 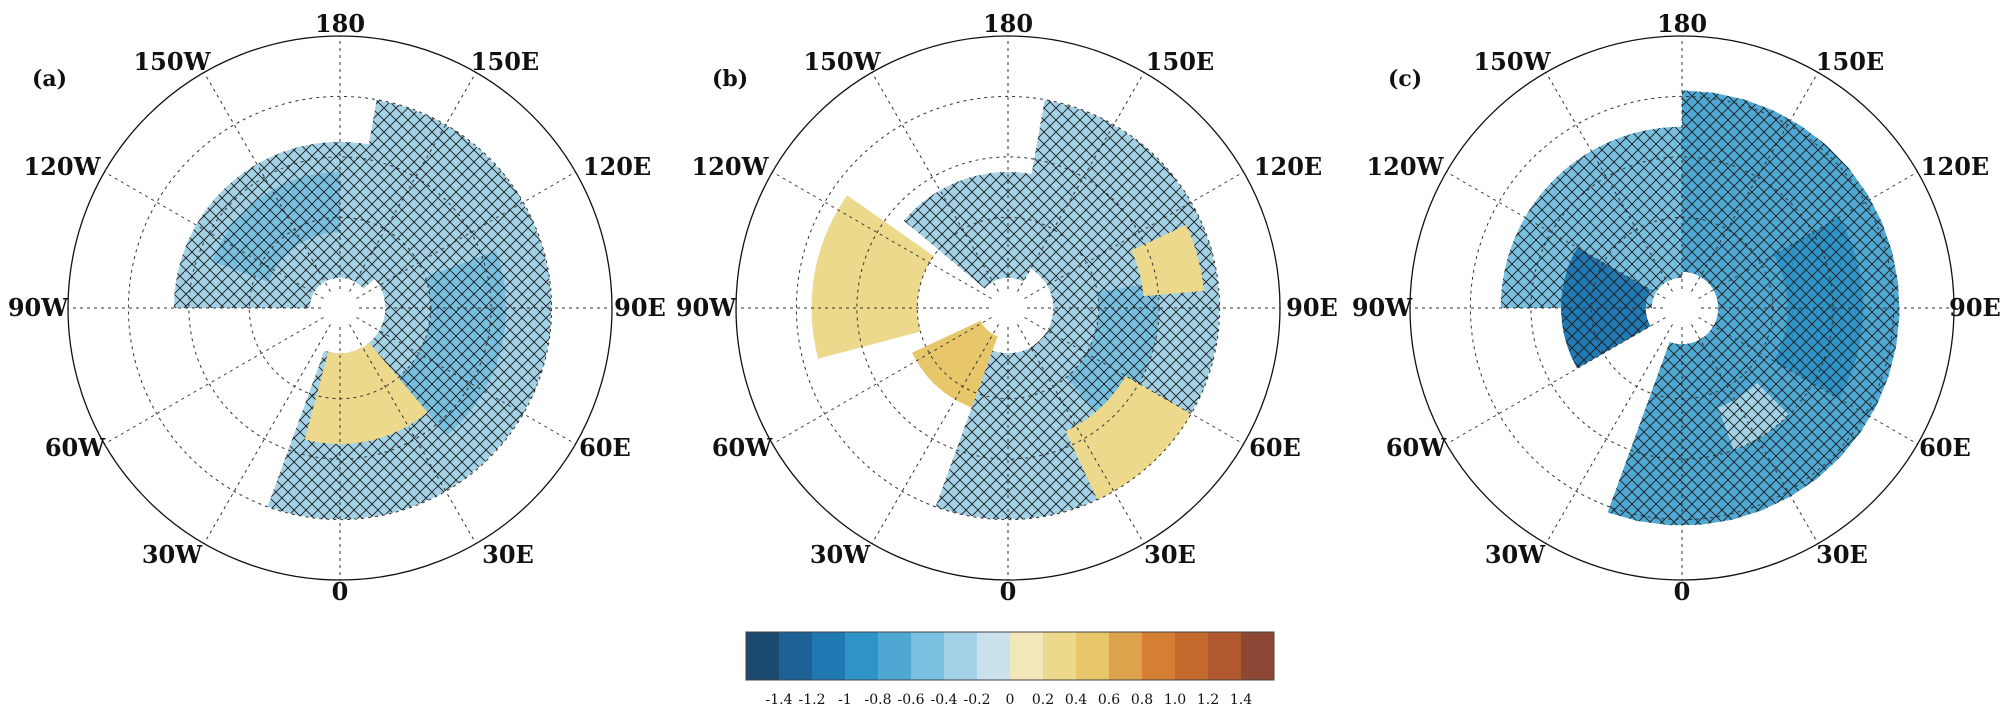 I want to click on colorbar-tick-label: -0.2, so click(x=977, y=700).